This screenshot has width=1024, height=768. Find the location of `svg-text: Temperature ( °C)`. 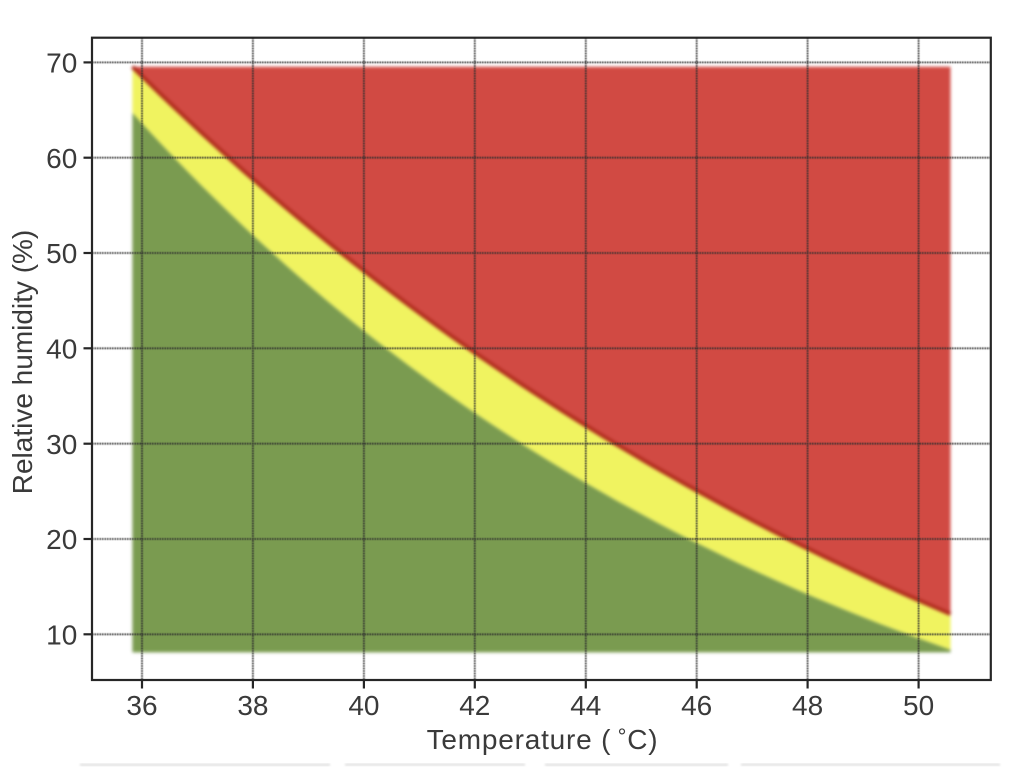

svg-text: Temperature ( °C) is located at coordinates (543, 739).